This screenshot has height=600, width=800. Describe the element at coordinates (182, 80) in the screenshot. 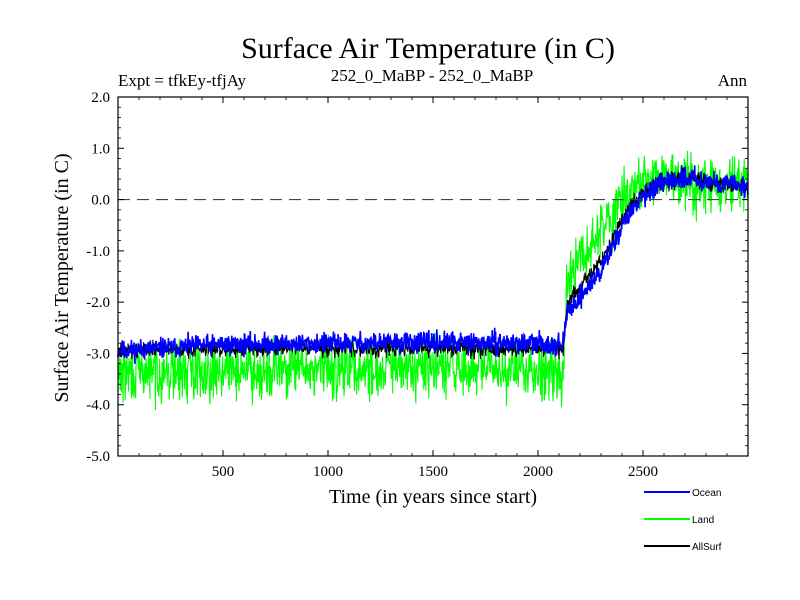

I see `expt-label: Expt = tfkEy-tfjAy` at that location.